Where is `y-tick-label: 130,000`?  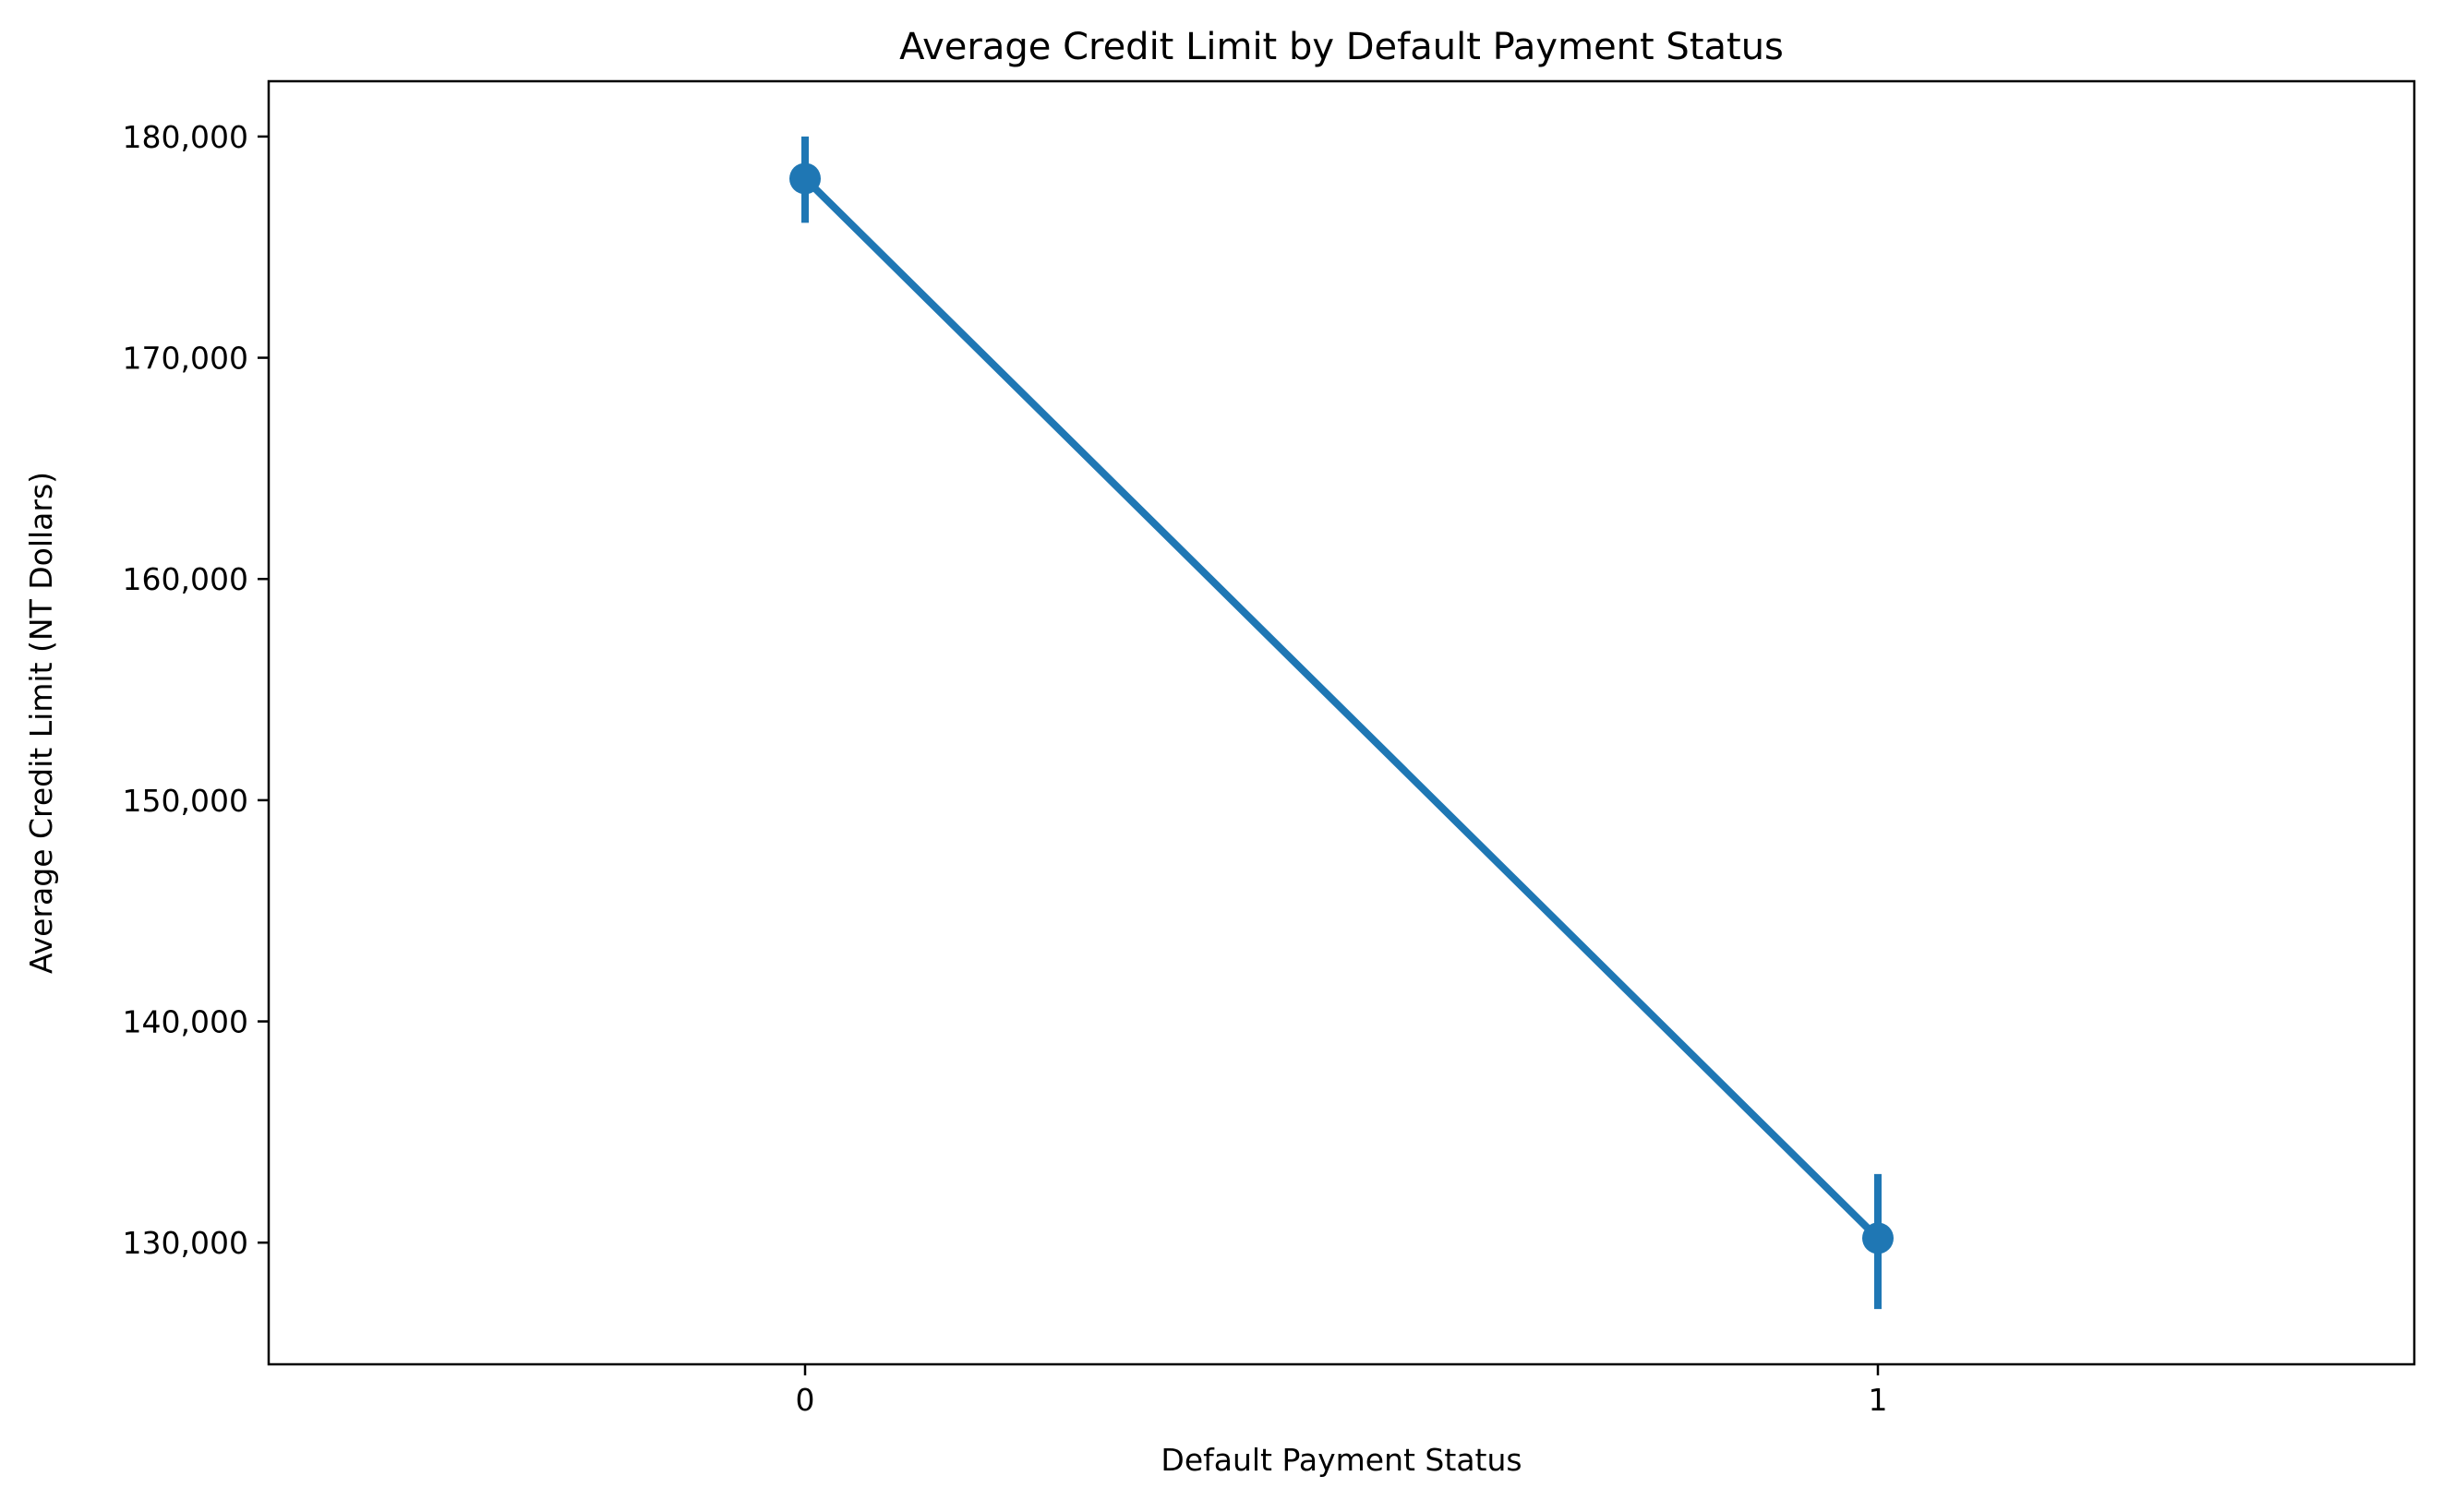 y-tick-label: 130,000 is located at coordinates (185, 1243).